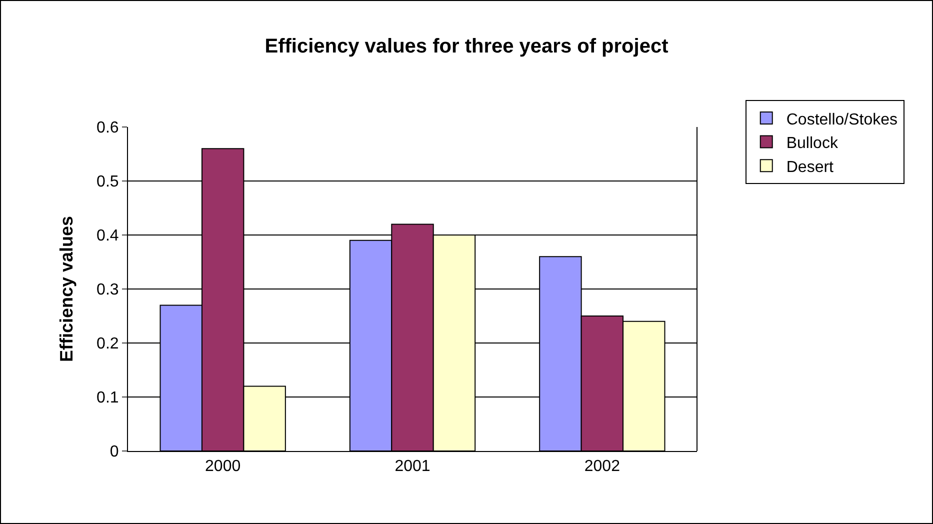 Image resolution: width=933 pixels, height=524 pixels. What do you see at coordinates (223, 467) in the screenshot?
I see `x-tick-label: 2000` at bounding box center [223, 467].